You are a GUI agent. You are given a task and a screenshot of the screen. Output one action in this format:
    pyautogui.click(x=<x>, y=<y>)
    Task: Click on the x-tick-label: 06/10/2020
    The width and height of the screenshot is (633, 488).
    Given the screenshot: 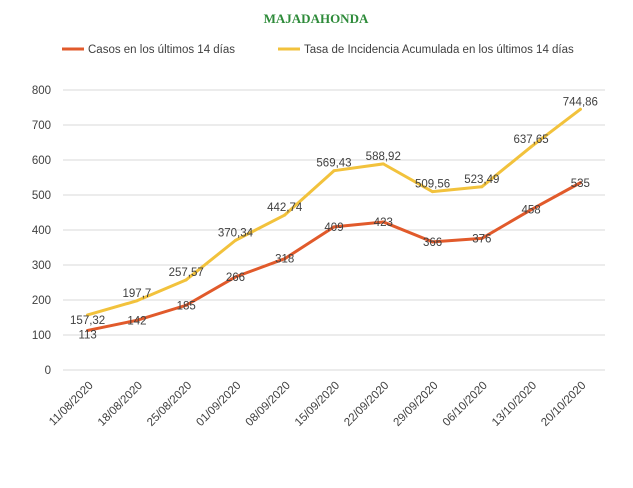 What is the action you would take?
    pyautogui.click(x=465, y=404)
    